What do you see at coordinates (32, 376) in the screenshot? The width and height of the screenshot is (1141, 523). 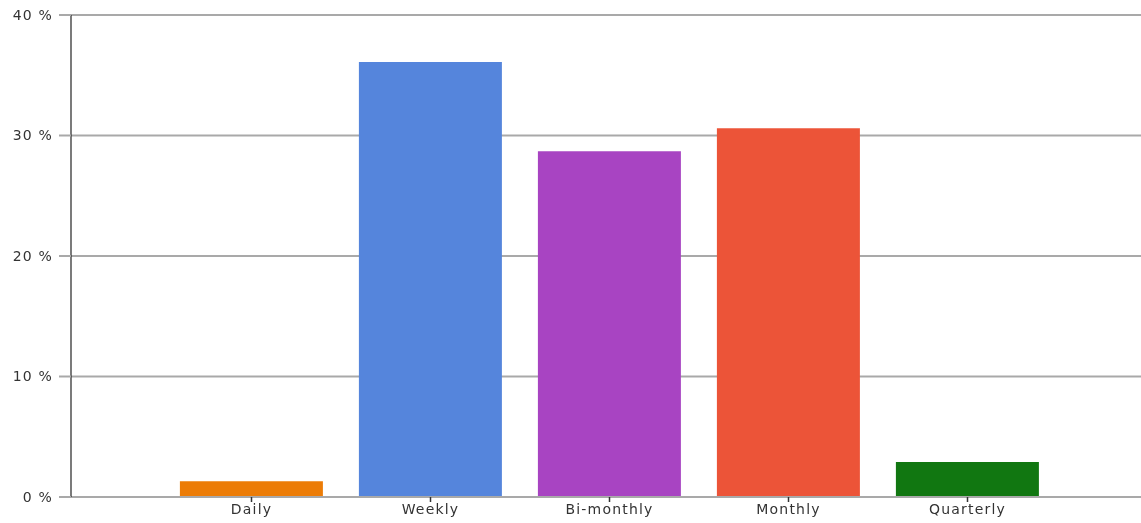 I see `y-tick-label: 10 %` at bounding box center [32, 376].